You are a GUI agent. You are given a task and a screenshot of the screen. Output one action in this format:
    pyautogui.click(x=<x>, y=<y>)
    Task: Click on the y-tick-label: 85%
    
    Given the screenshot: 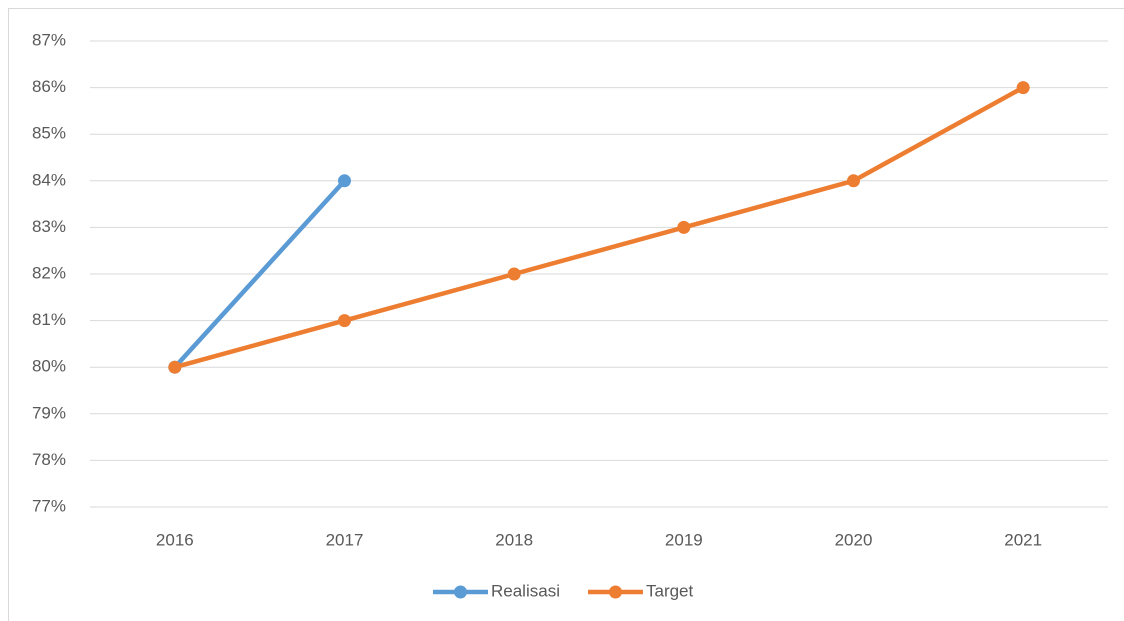 What is the action you would take?
    pyautogui.click(x=49, y=133)
    